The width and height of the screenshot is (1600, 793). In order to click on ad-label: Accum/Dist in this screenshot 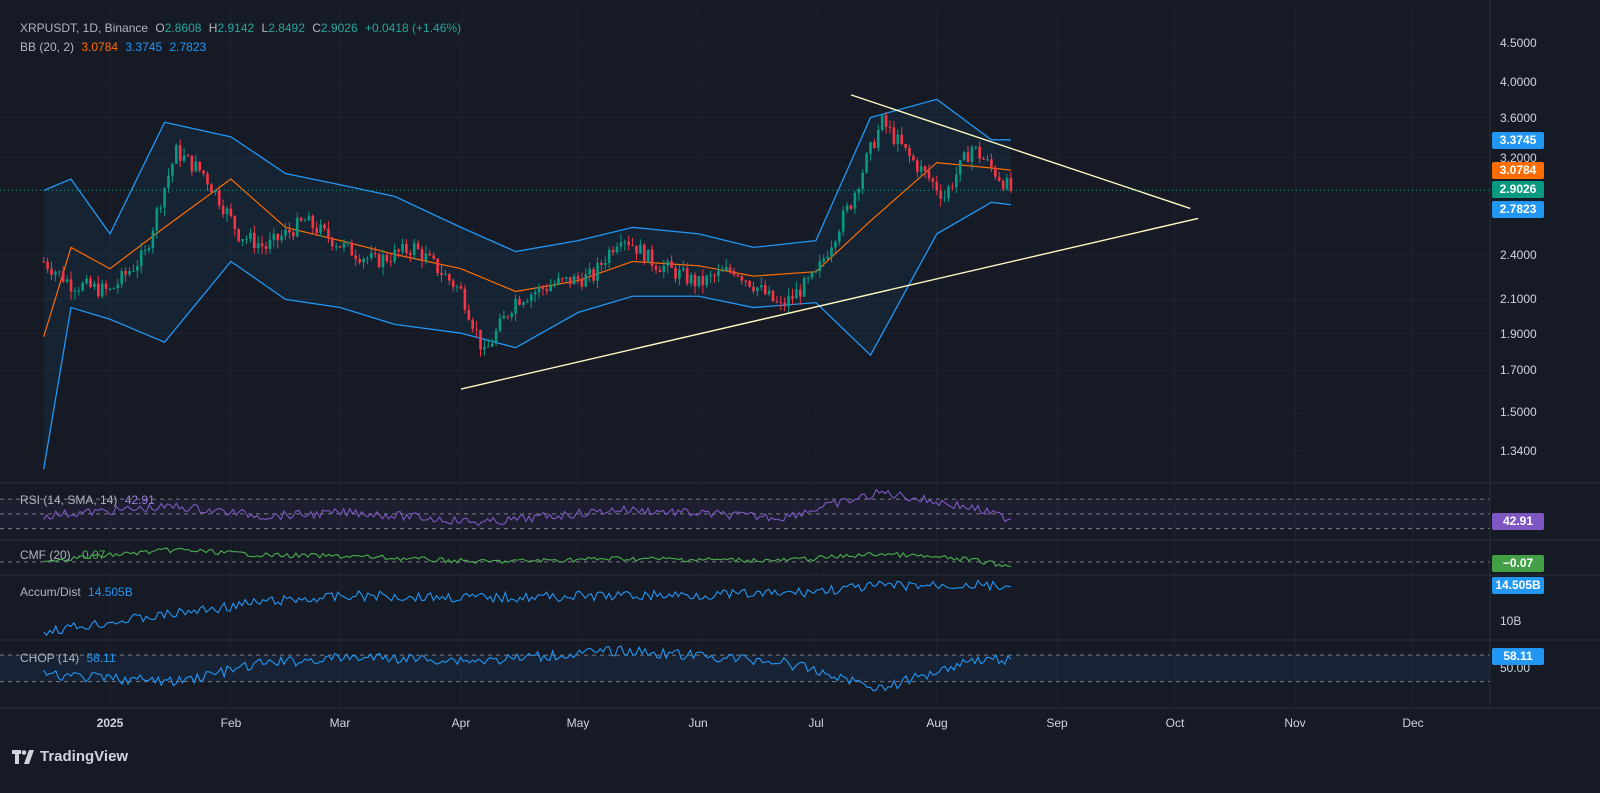, I will do `click(50, 592)`.